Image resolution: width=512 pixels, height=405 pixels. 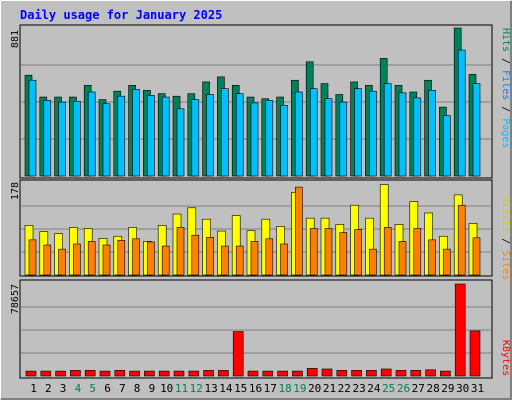 I want to click on day-label: 2, so click(x=48, y=388).